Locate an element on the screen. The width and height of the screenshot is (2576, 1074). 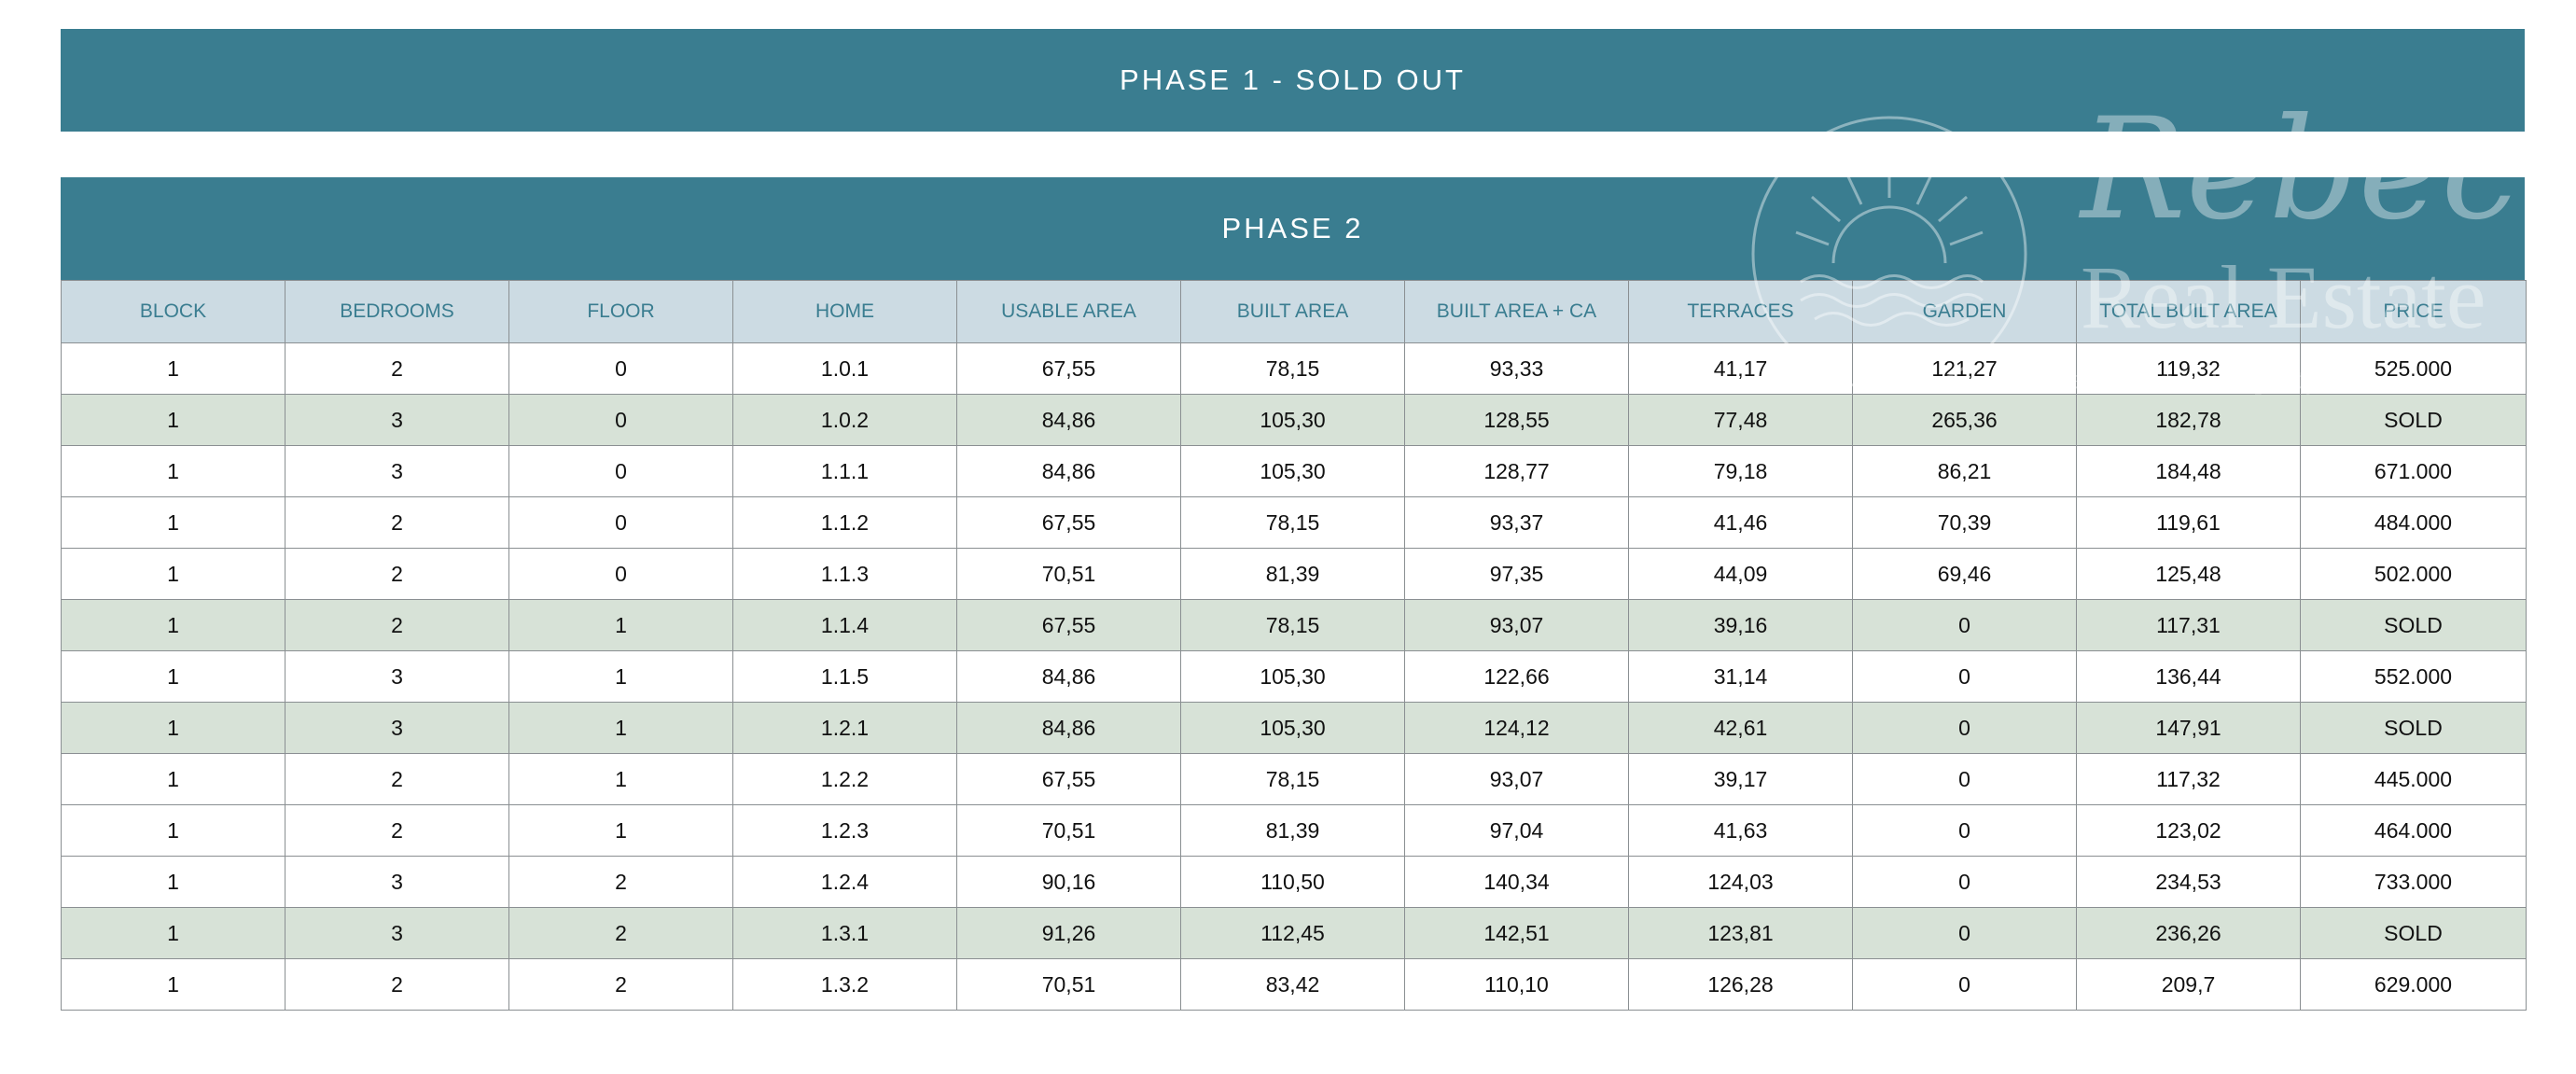
column-header: PRICE is located at coordinates (2413, 311).